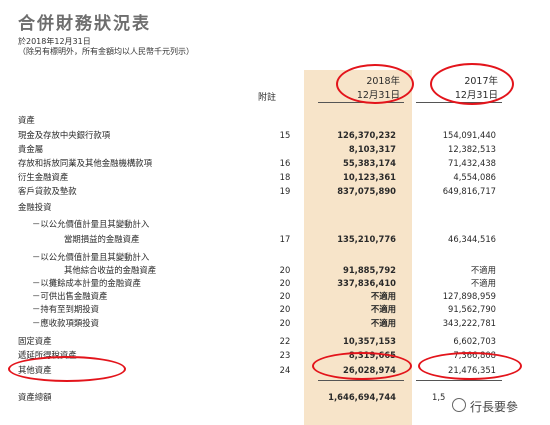 This screenshot has height=425, width=550. Describe the element at coordinates (275, 296) in the screenshot. I see `table-row: －可供出售金融資產 20 不適用 127,898,959` at that location.